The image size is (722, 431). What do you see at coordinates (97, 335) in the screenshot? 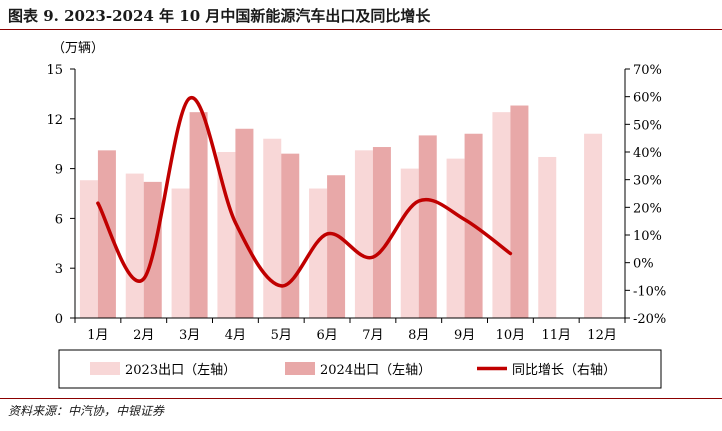
I see `x-tick-label: 1月` at bounding box center [97, 335].